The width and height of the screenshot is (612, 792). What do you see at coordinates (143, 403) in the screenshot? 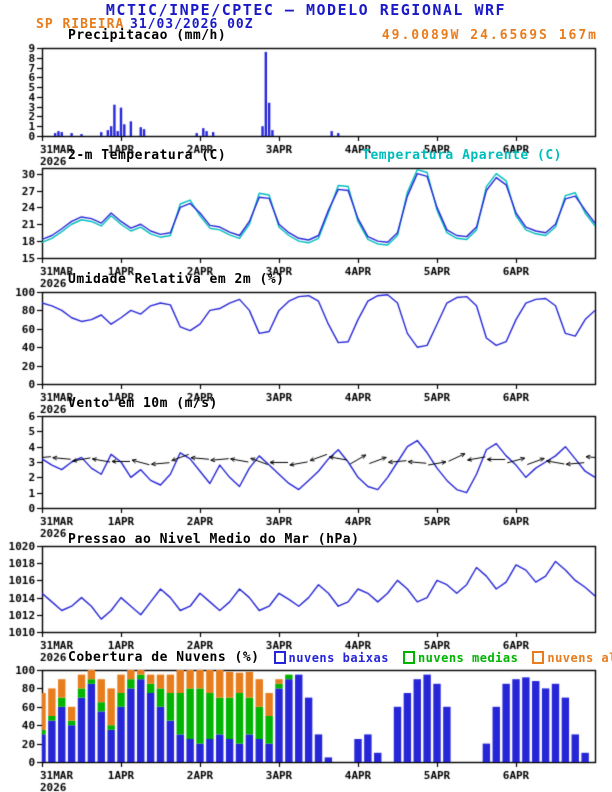
I see `wind-title: Vento em 10m (m/s)` at bounding box center [143, 403].